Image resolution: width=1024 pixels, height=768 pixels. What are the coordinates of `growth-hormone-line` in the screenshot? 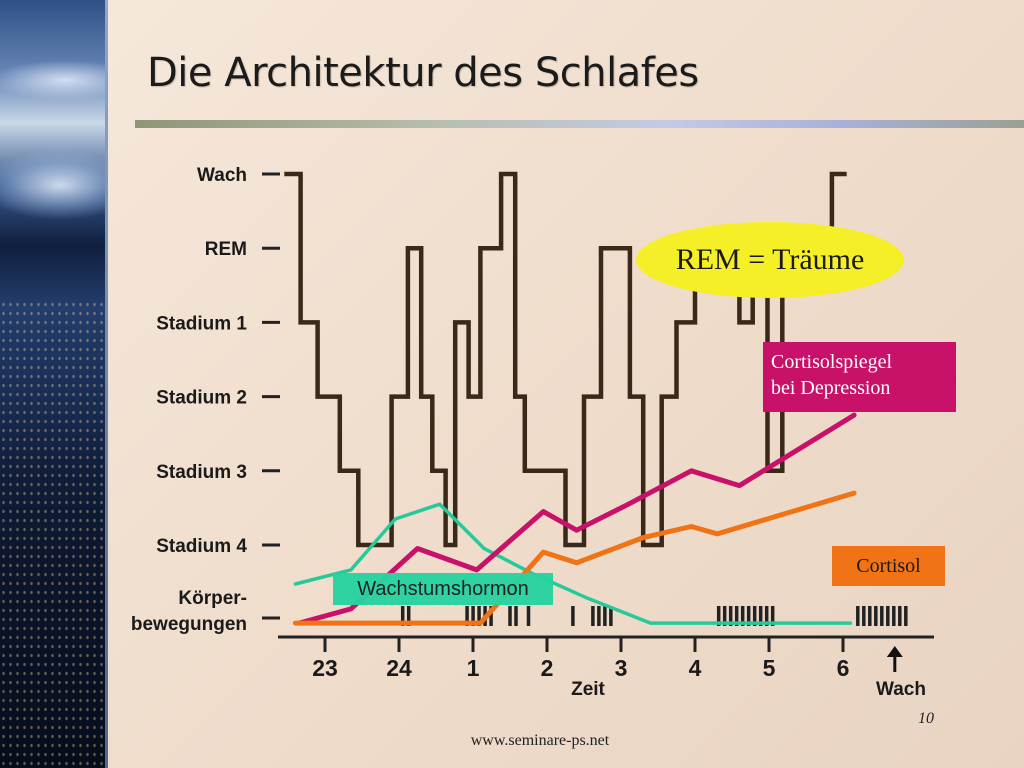 It's located at (573, 563).